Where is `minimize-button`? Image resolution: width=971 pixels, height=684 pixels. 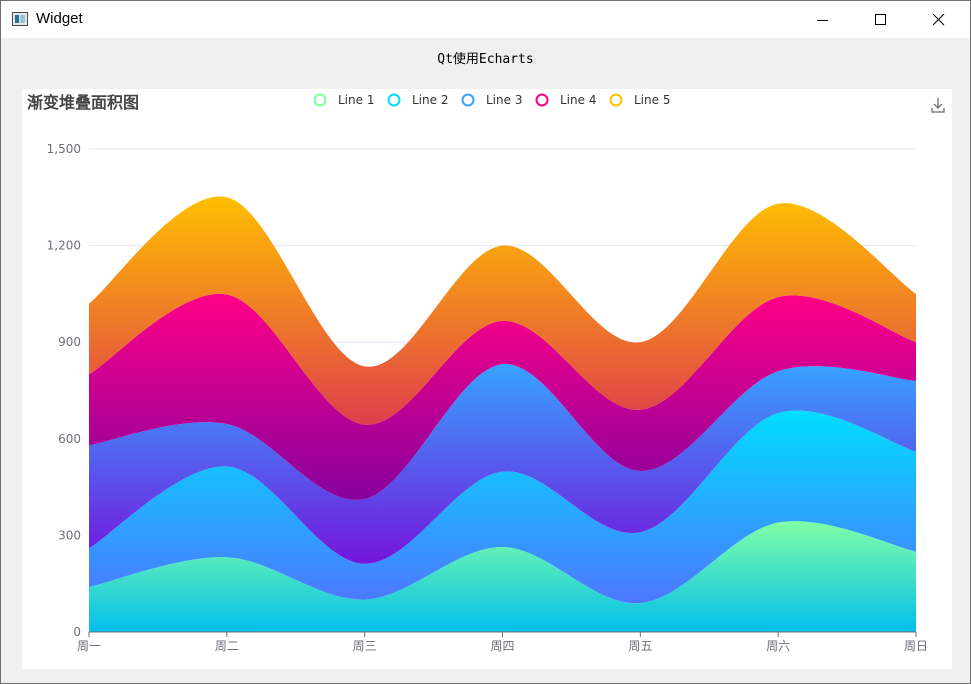 minimize-button is located at coordinates (823, 19).